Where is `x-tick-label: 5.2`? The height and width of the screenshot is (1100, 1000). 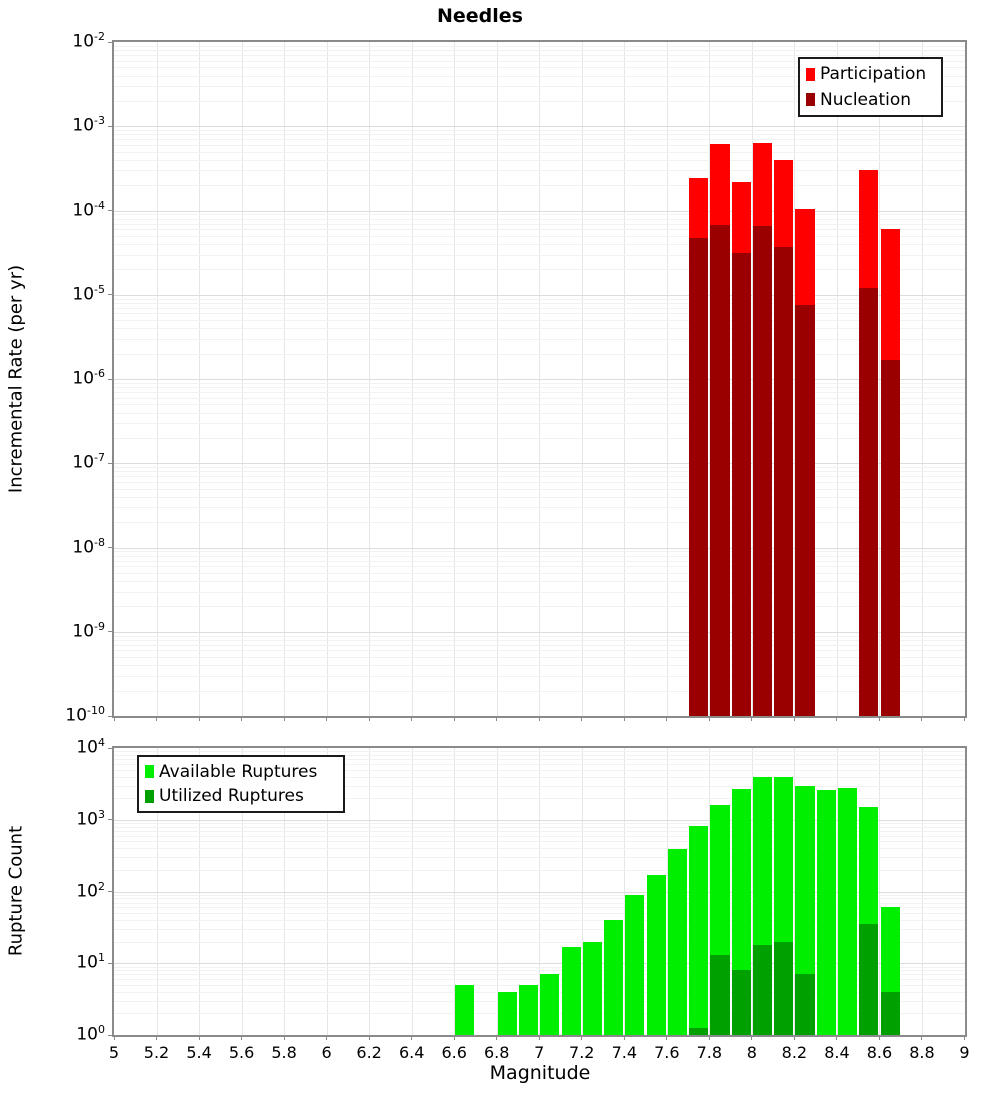
x-tick-label: 5.2 is located at coordinates (156, 1052).